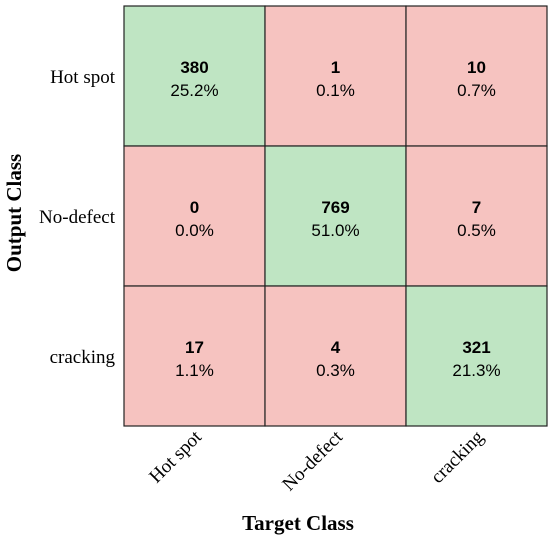  Describe the element at coordinates (77, 217) in the screenshot. I see `row-tick-label: No-defect` at that location.